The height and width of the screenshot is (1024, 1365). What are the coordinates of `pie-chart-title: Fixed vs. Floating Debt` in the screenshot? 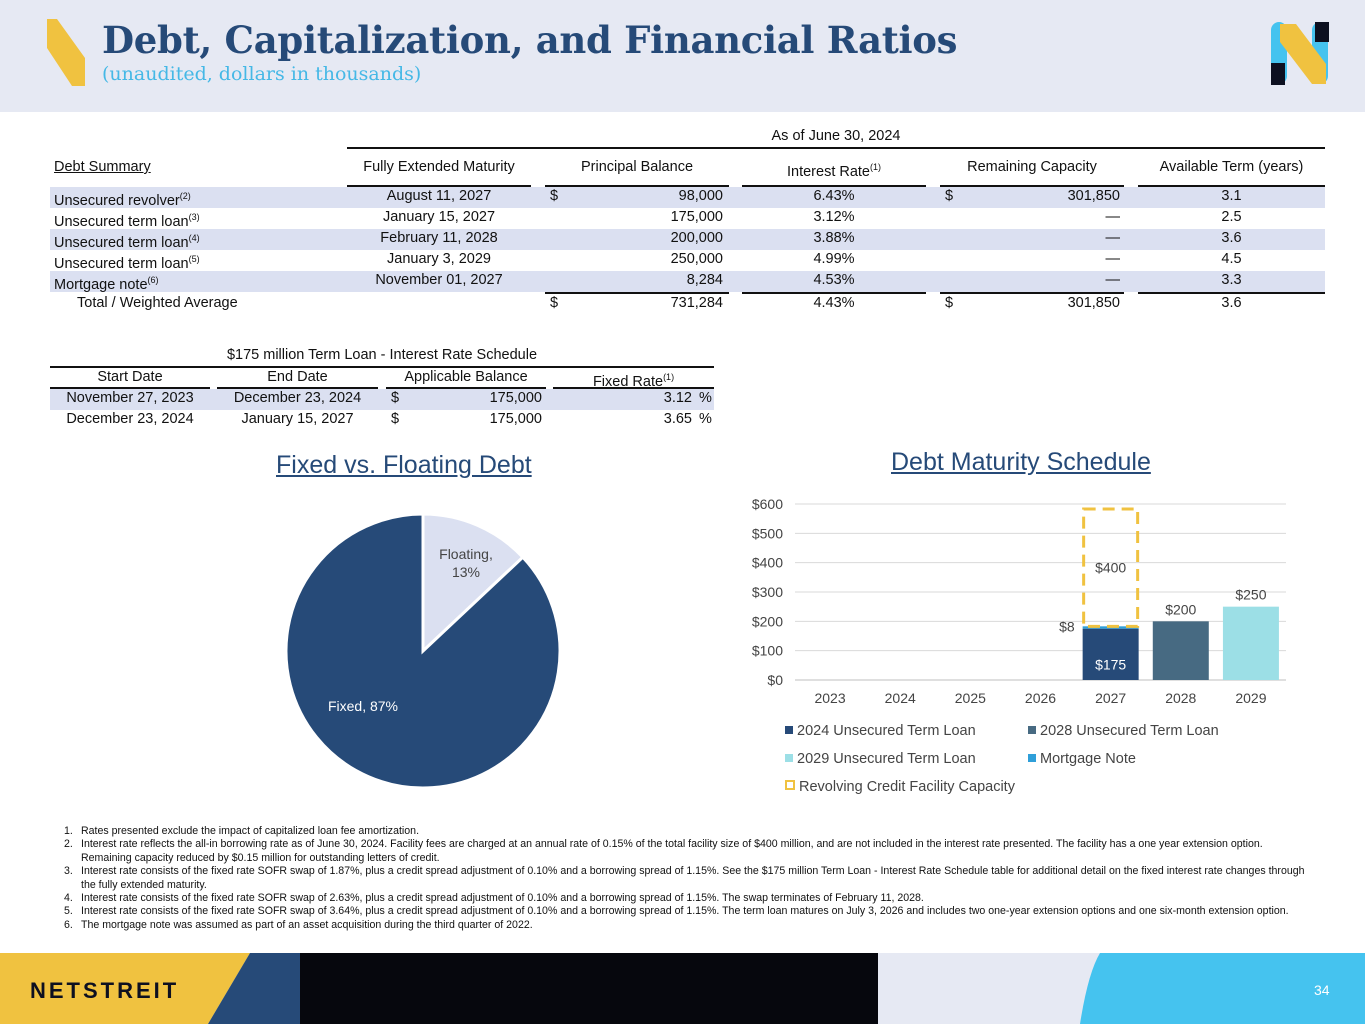 It's located at (404, 465).